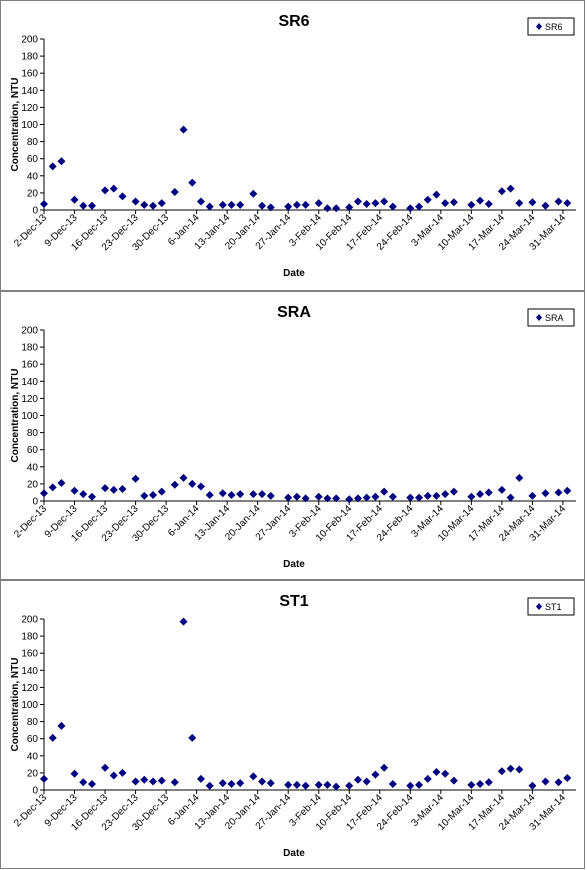 The image size is (587, 870). What do you see at coordinates (554, 27) in the screenshot?
I see `legend-label: SR6` at bounding box center [554, 27].